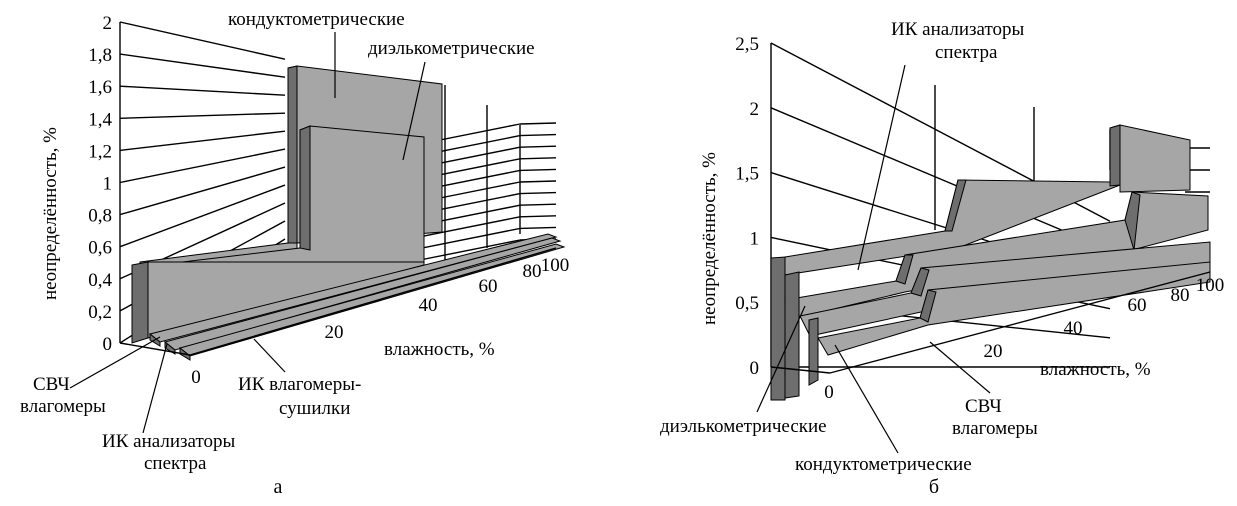  Describe the element at coordinates (747, 303) in the screenshot. I see `panel-b-ytick-1: 0,5` at that location.